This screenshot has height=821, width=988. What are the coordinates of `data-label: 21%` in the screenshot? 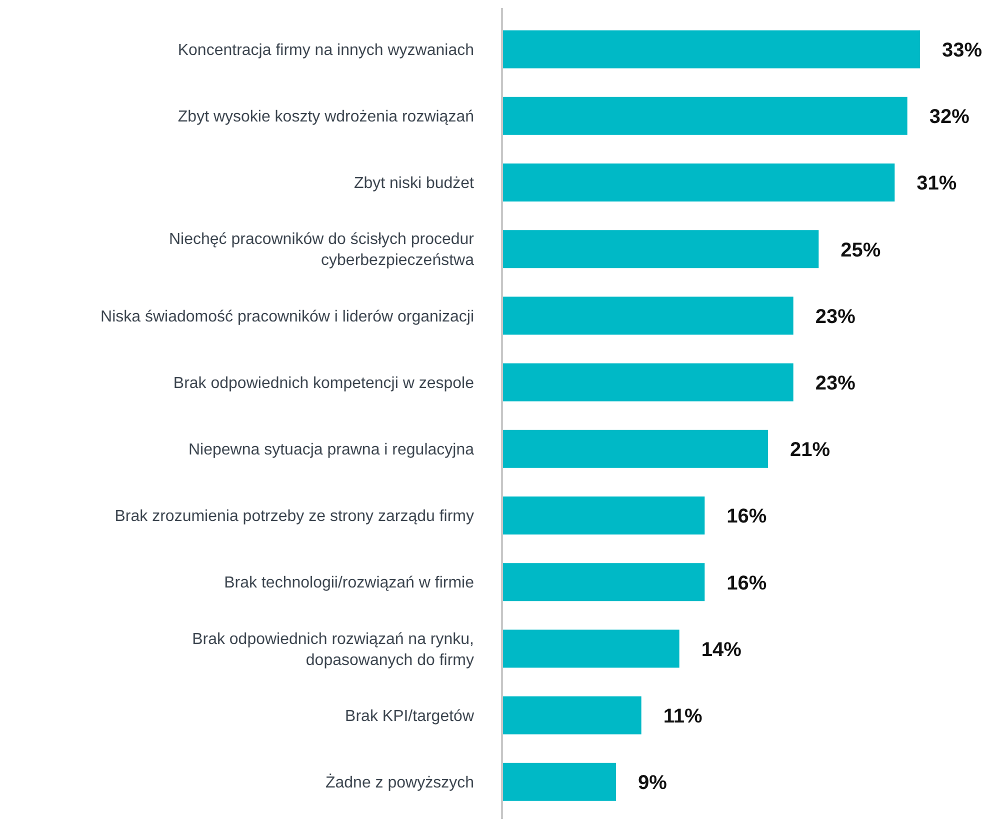 It's located at (810, 450).